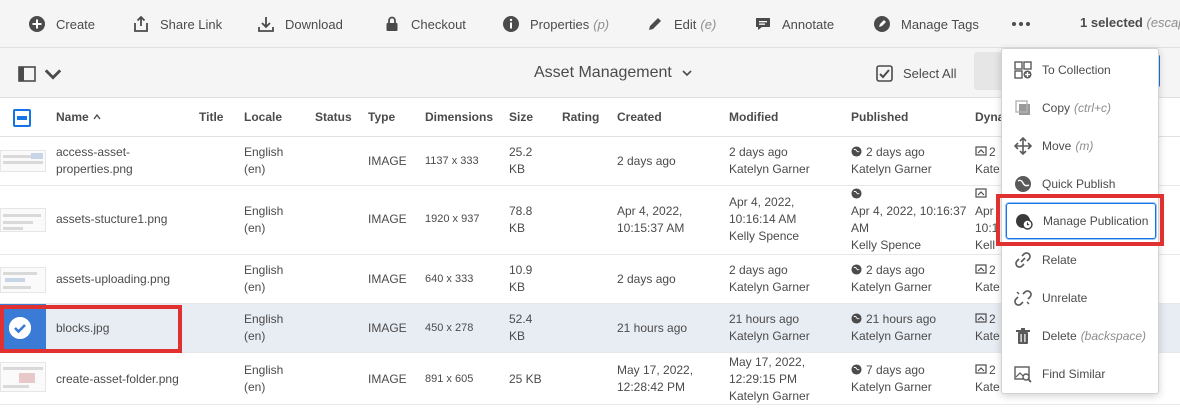 The image size is (1180, 414). I want to click on asset-name: assets-stucture1.png, so click(112, 219).